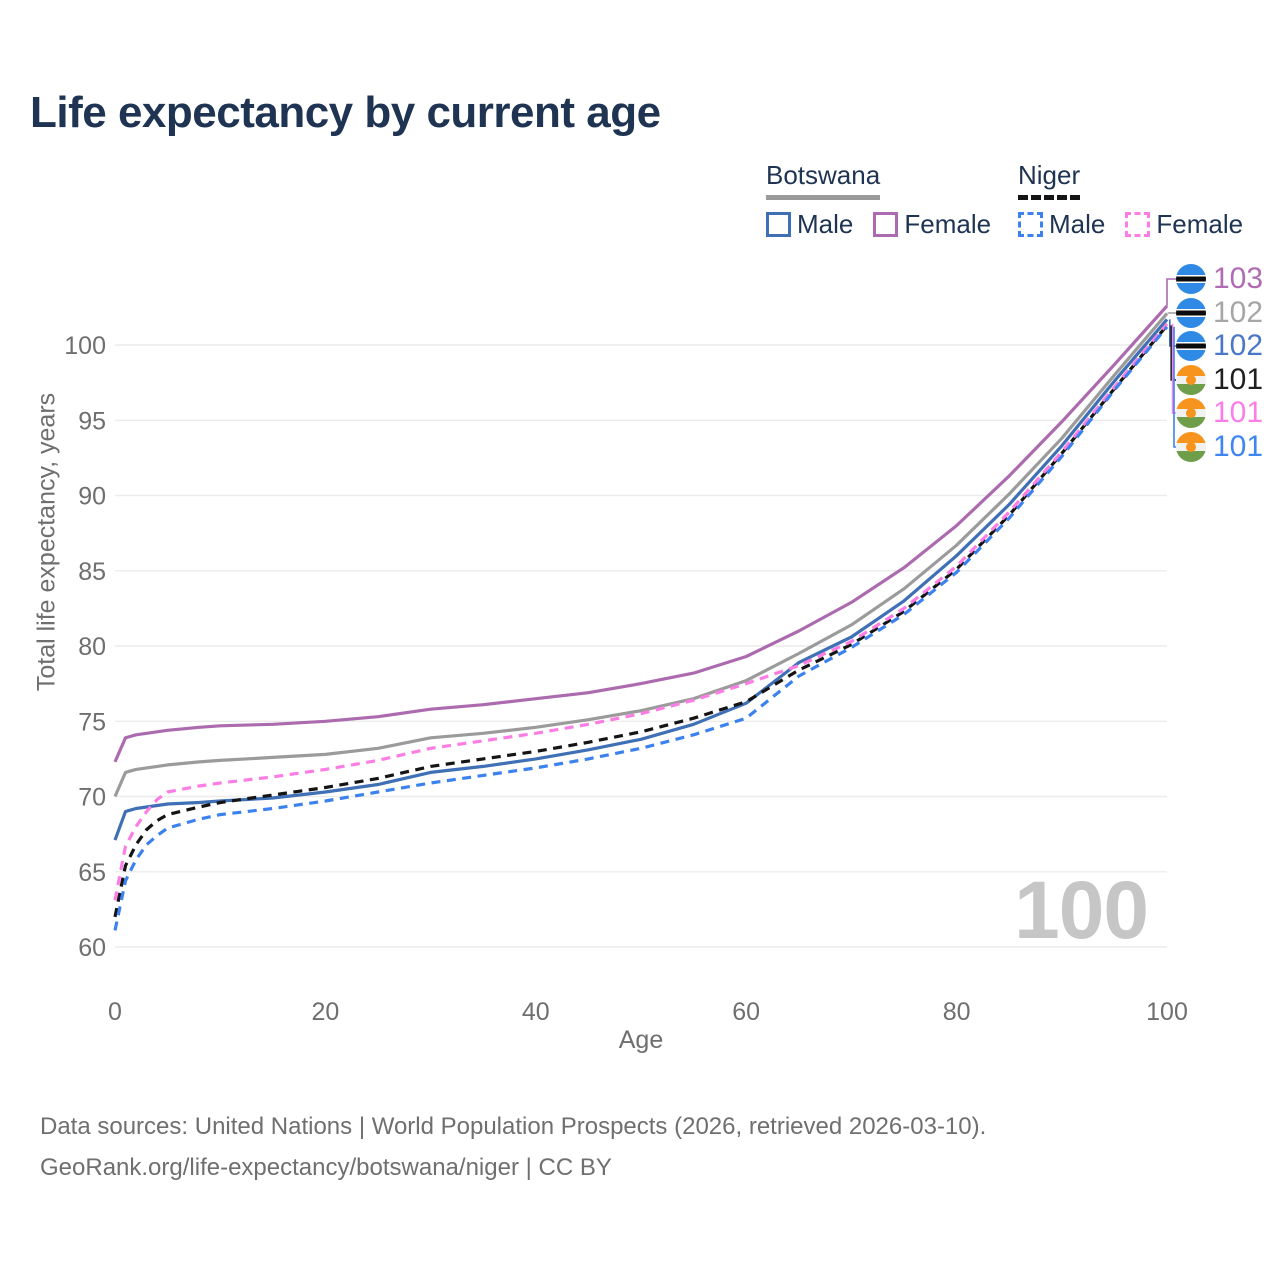  I want to click on x-tick-label-20: 20, so click(325, 1012).